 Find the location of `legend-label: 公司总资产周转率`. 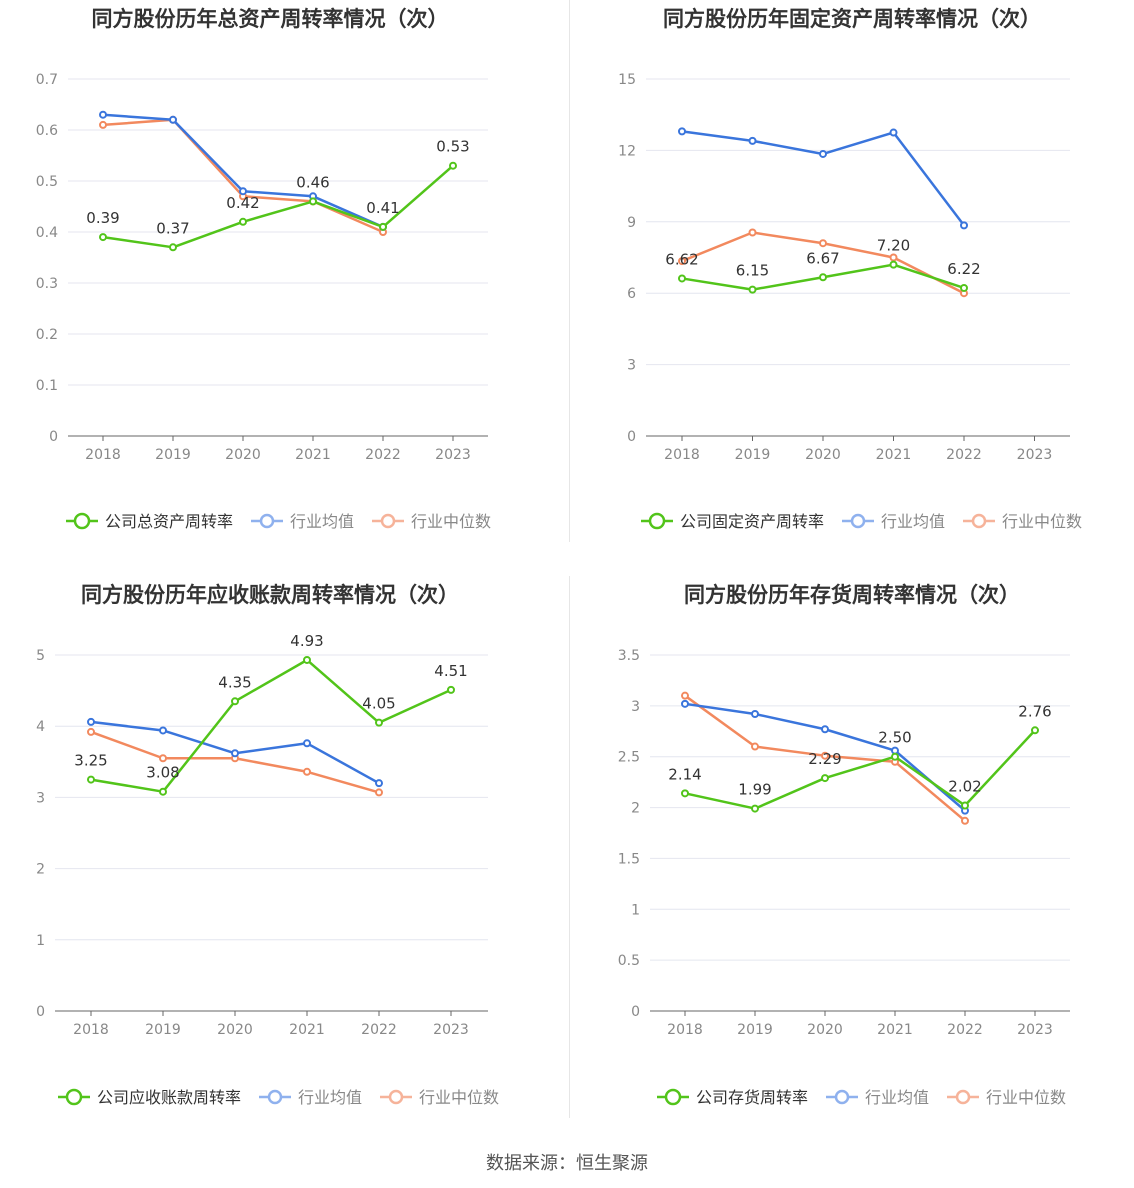

legend-label: 公司总资产周转率 is located at coordinates (169, 521).